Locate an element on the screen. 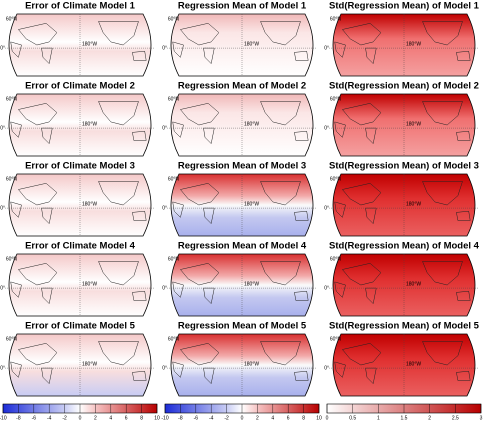 The height and width of the screenshot is (441, 486). panel-title: Error of Climate Model 3 is located at coordinates (80, 166).